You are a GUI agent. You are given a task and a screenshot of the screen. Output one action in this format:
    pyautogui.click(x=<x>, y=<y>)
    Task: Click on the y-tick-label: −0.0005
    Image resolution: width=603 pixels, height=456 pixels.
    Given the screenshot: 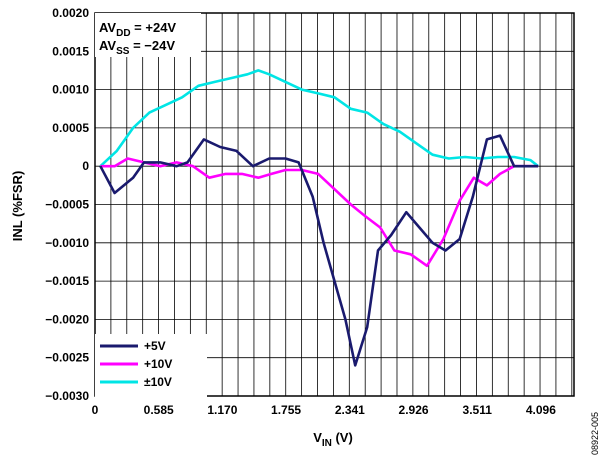 What is the action you would take?
    pyautogui.click(x=67, y=205)
    